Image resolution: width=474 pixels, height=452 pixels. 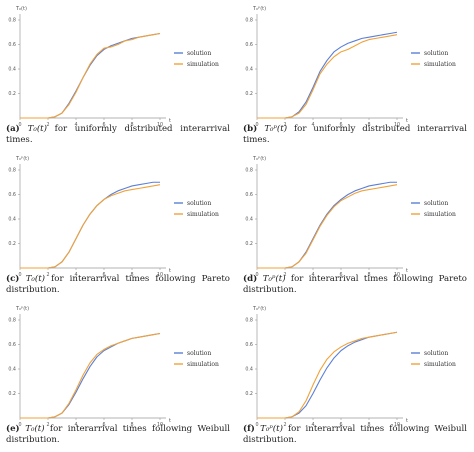 I want to click on axes-b: 0 2 4 6 8 10 0.2 0.4 0.6 0.8 T₀ᵖ(t) t, so click(x=326, y=67).